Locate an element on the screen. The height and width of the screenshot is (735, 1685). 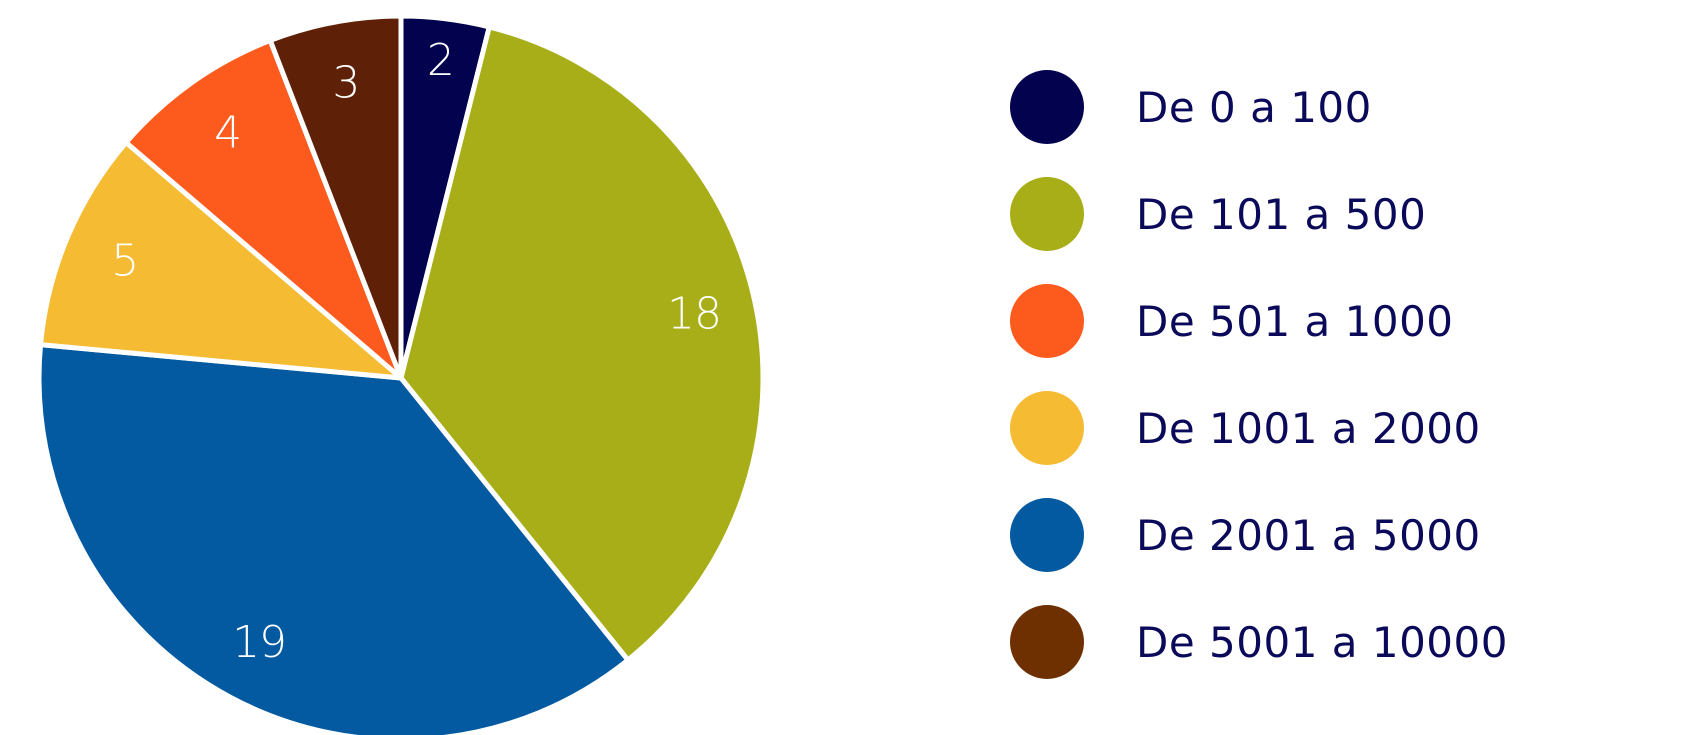
legend-item: De 0 a 100 is located at coordinates (1191, 107).